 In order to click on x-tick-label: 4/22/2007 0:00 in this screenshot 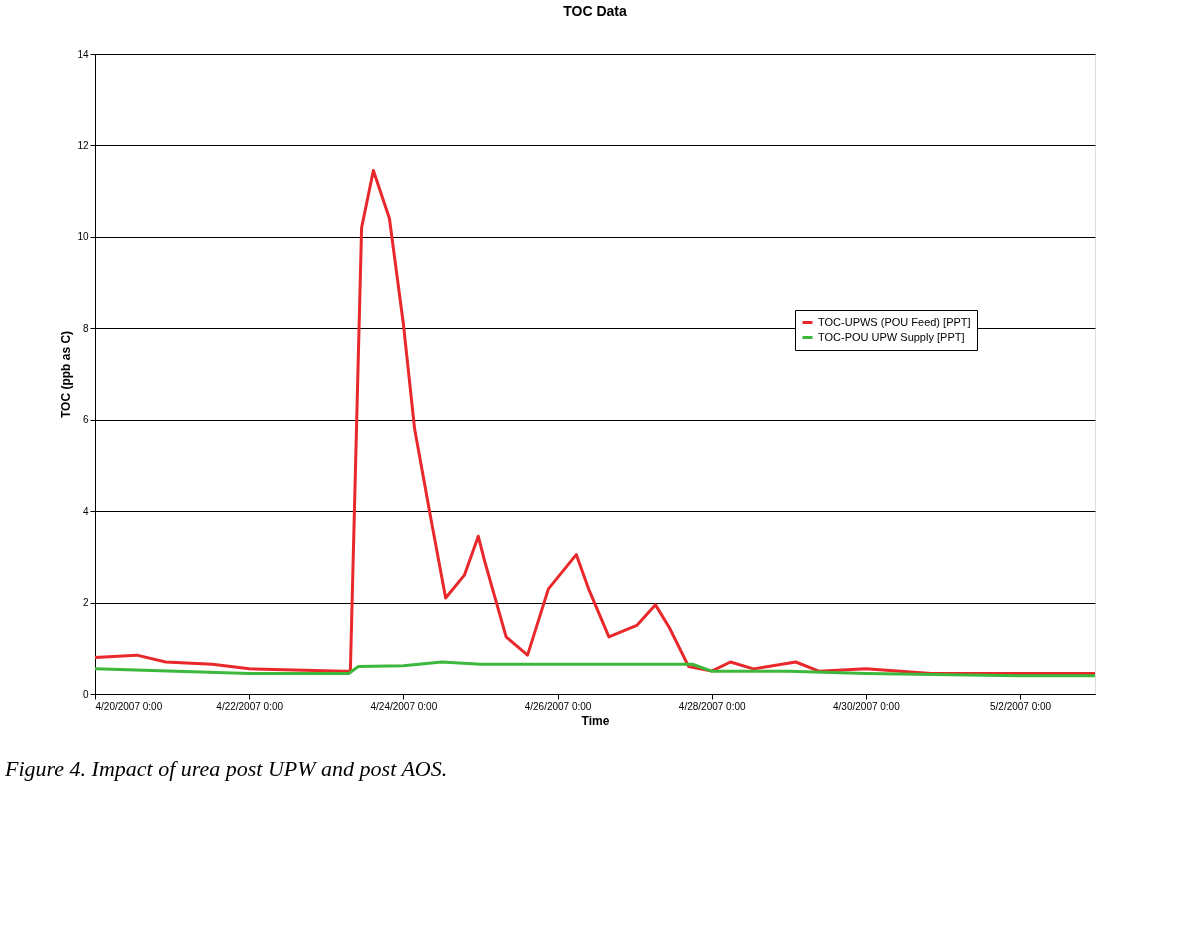, I will do `click(250, 706)`.